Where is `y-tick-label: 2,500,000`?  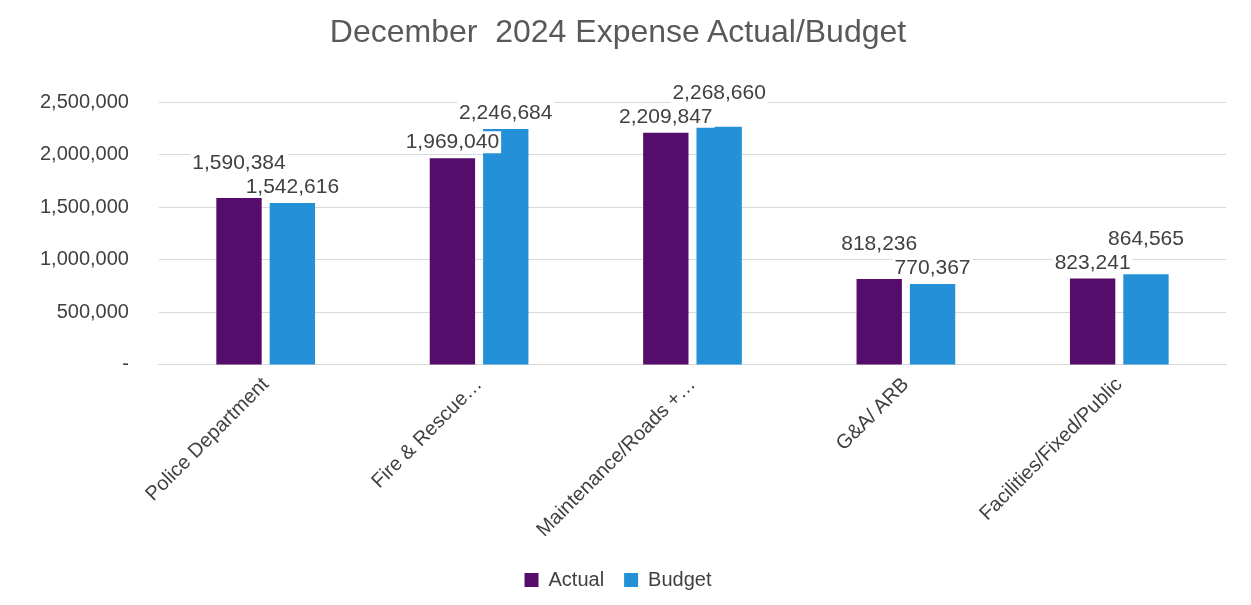 y-tick-label: 2,500,000 is located at coordinates (84, 100).